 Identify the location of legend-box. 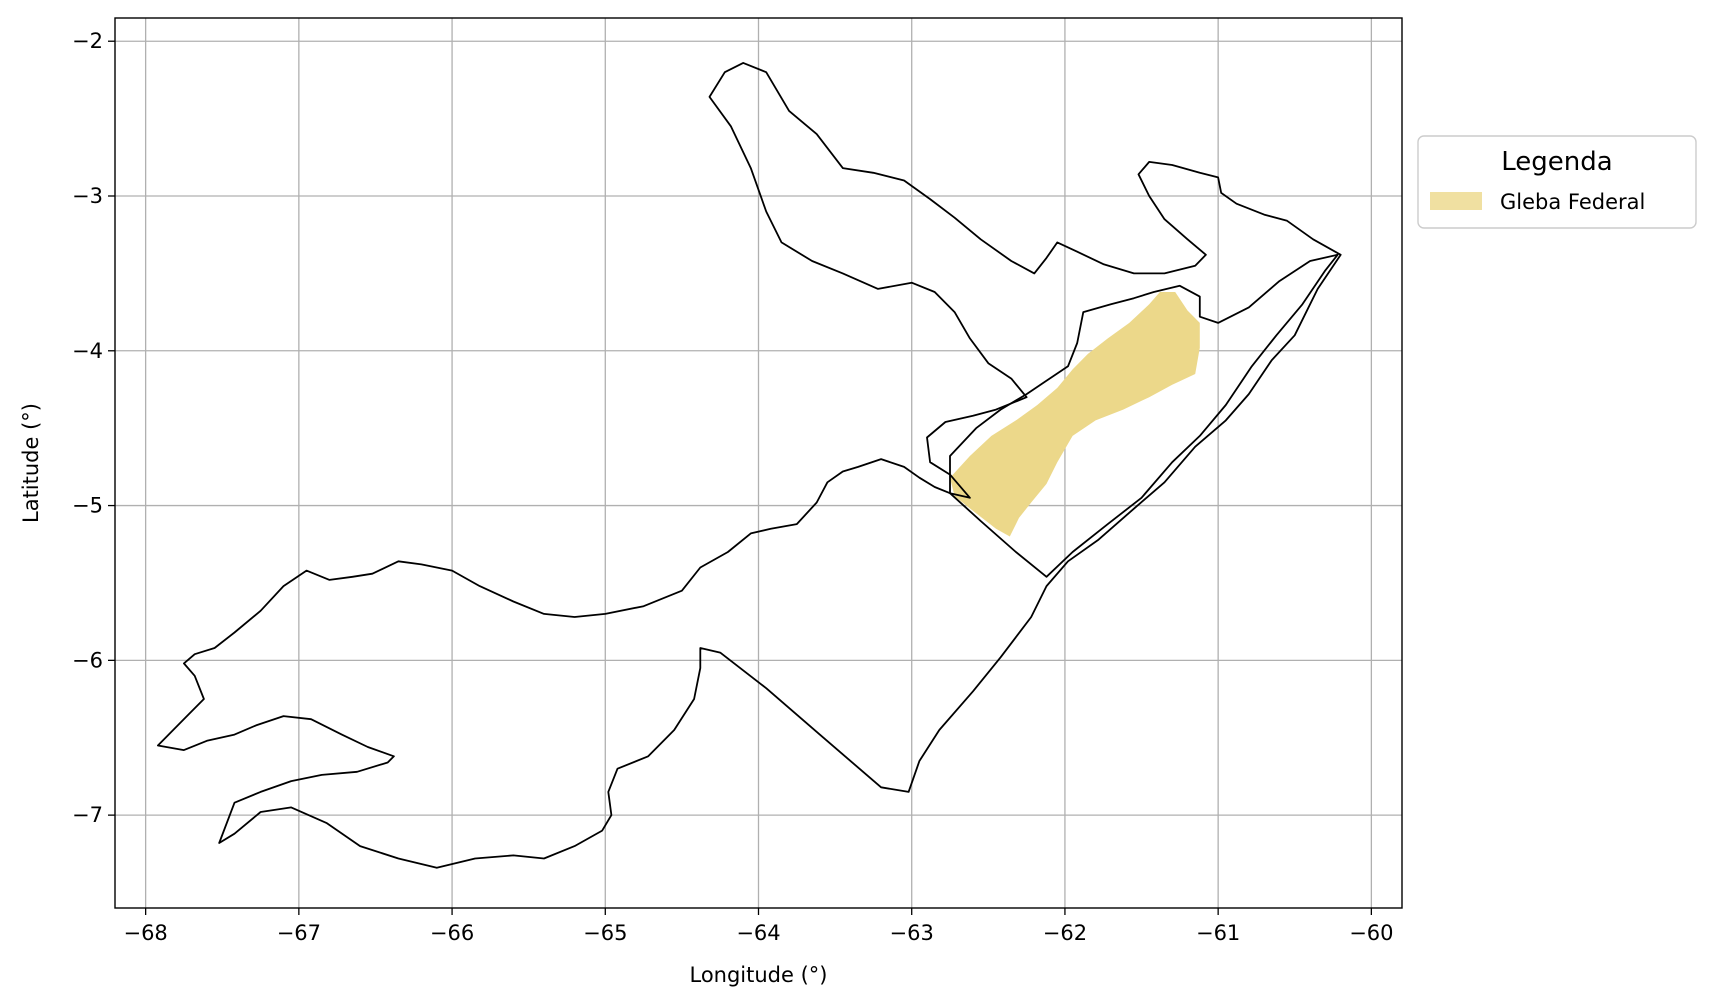
(1557, 182).